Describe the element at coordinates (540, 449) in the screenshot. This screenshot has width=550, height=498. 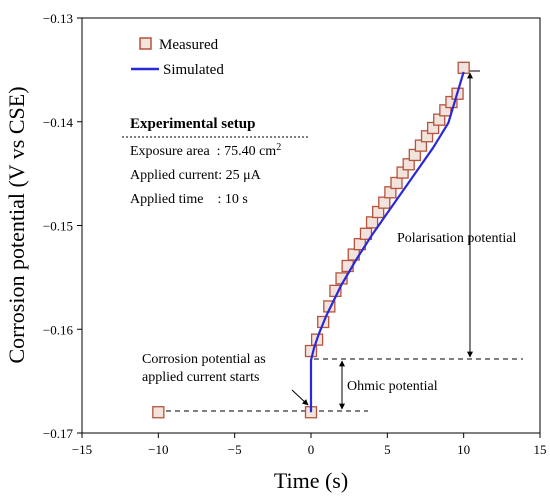
I see `x-tick-label: 15` at that location.